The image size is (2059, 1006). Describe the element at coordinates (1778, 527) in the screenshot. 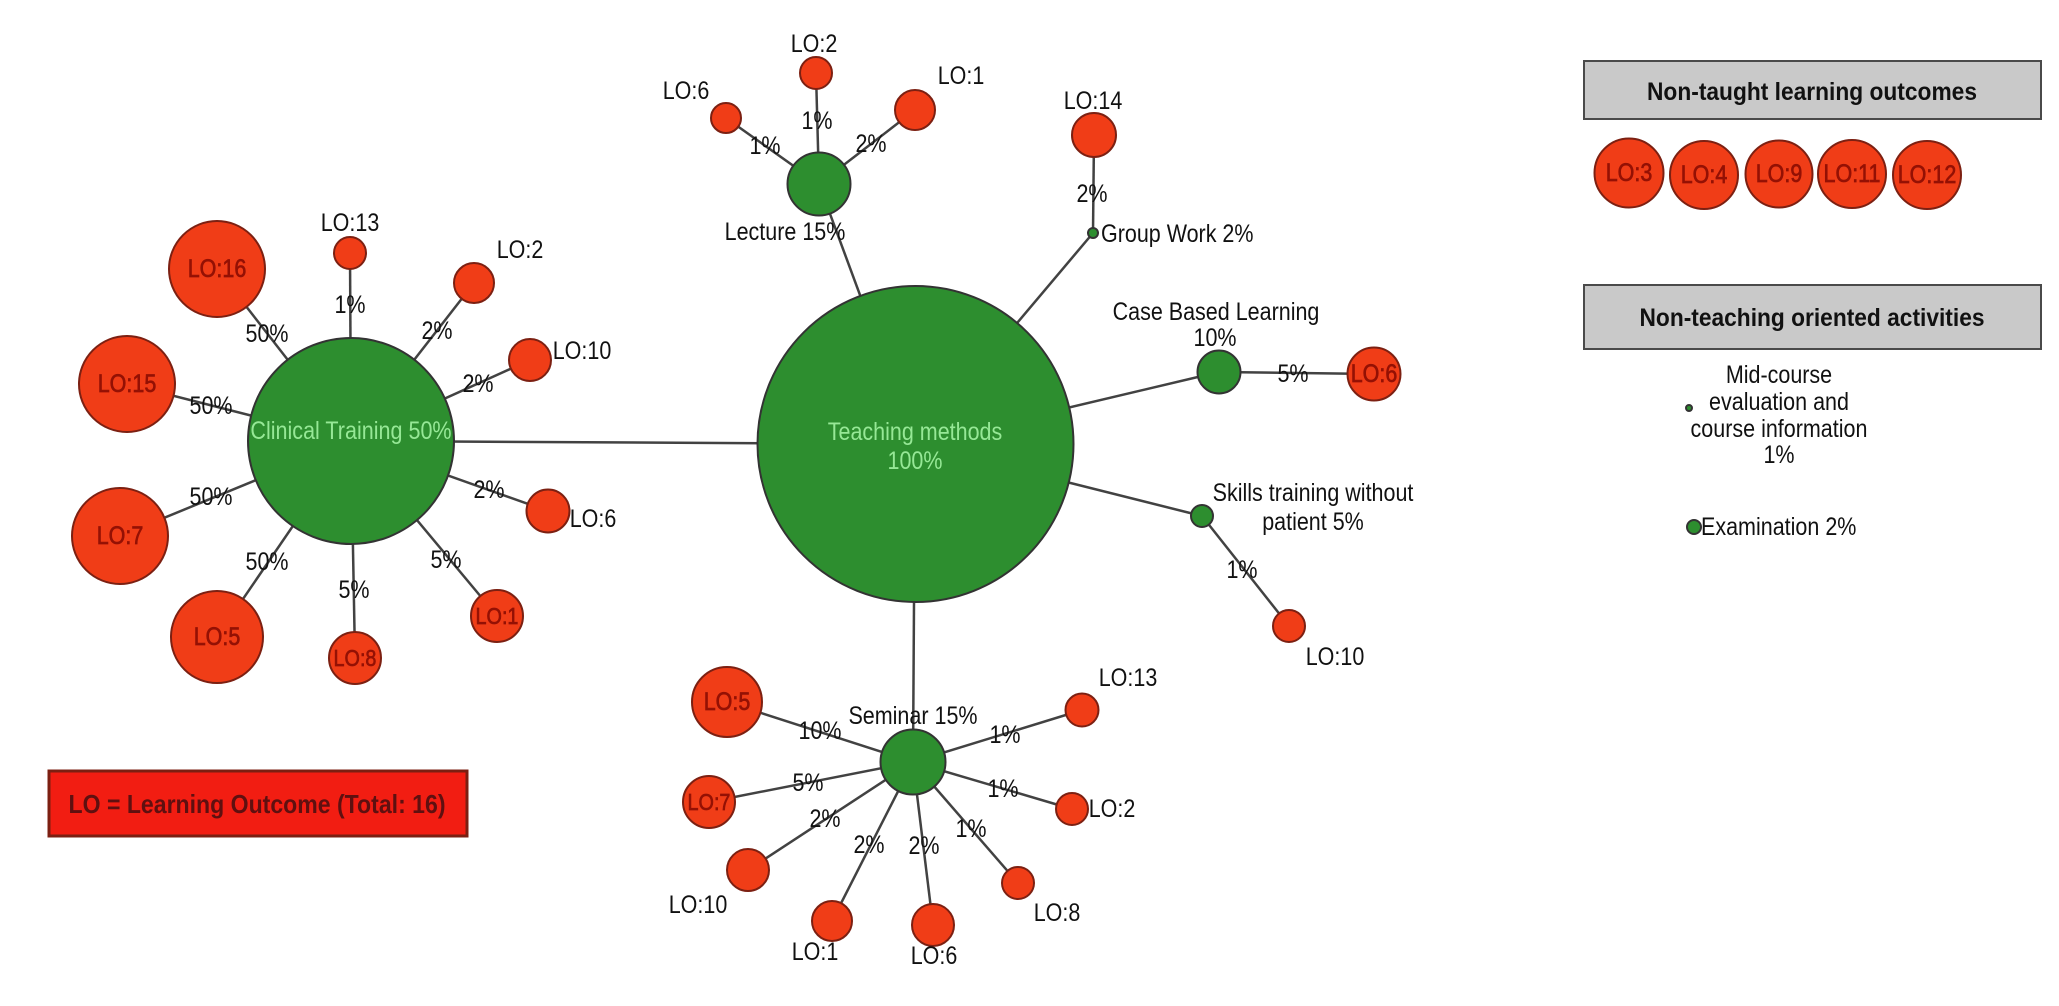

I see `svg-text: Examination 2%` at that location.